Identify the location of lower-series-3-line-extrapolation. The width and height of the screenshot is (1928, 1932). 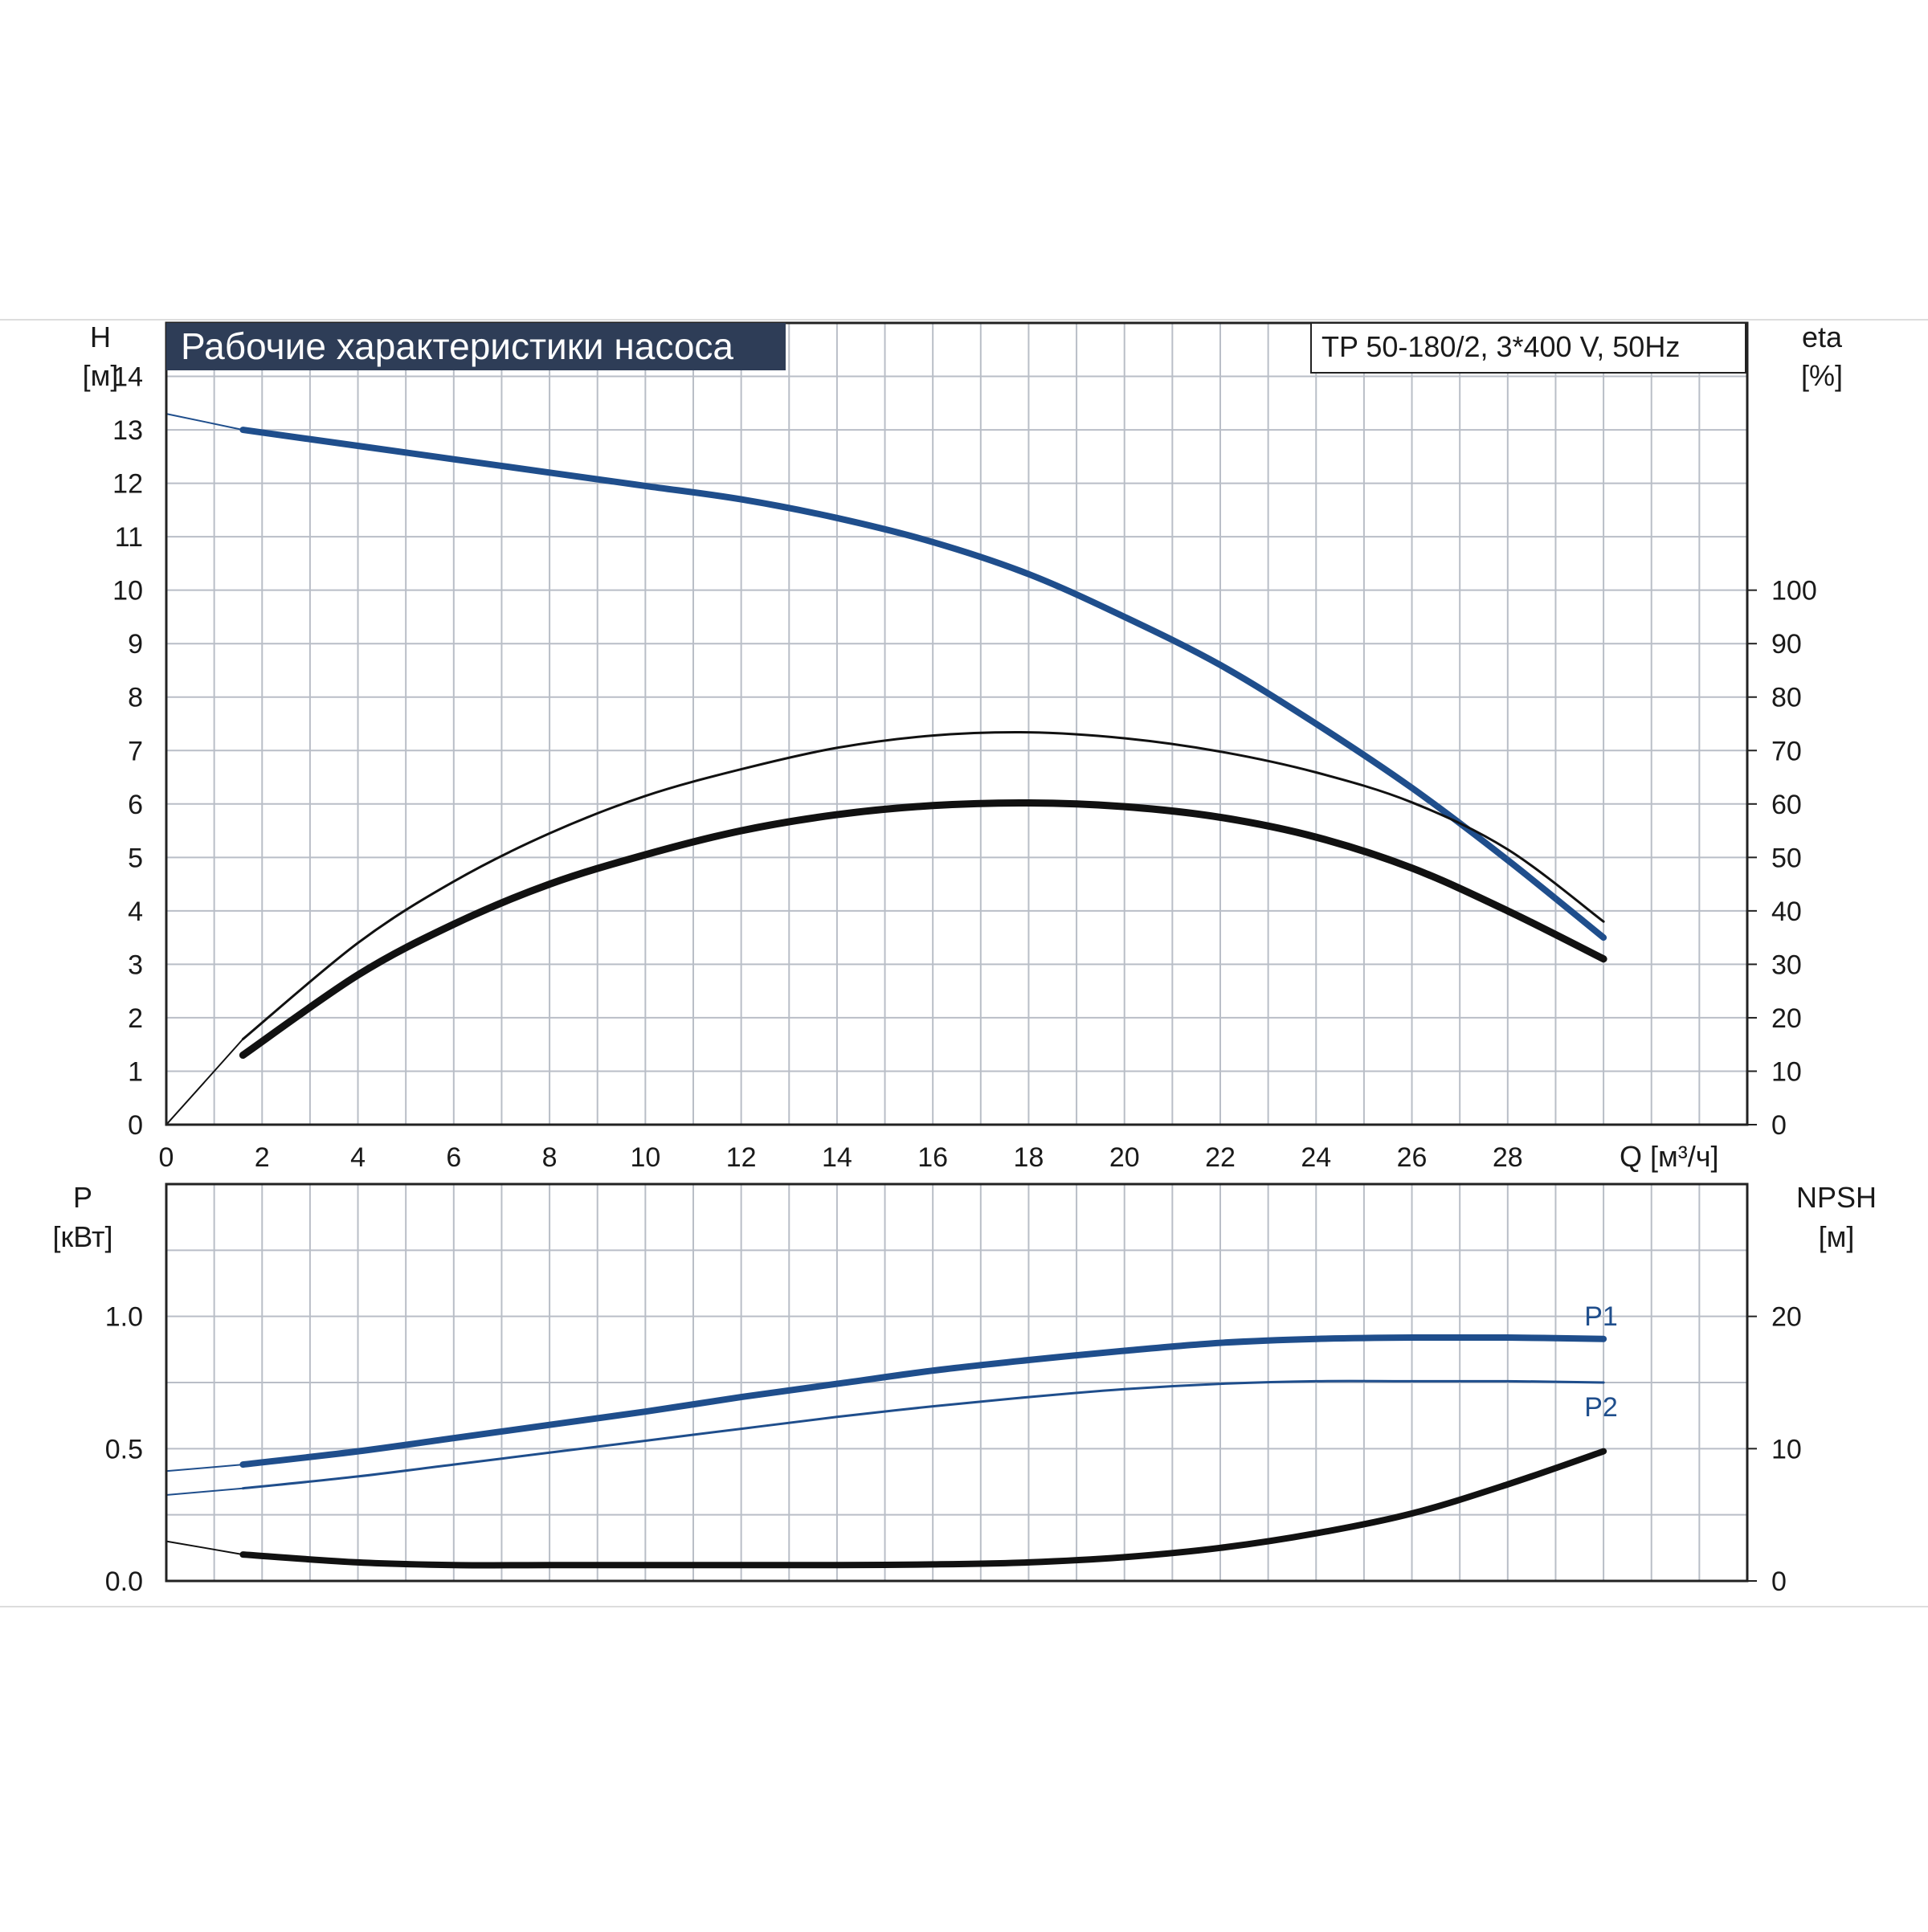
(204, 1548).